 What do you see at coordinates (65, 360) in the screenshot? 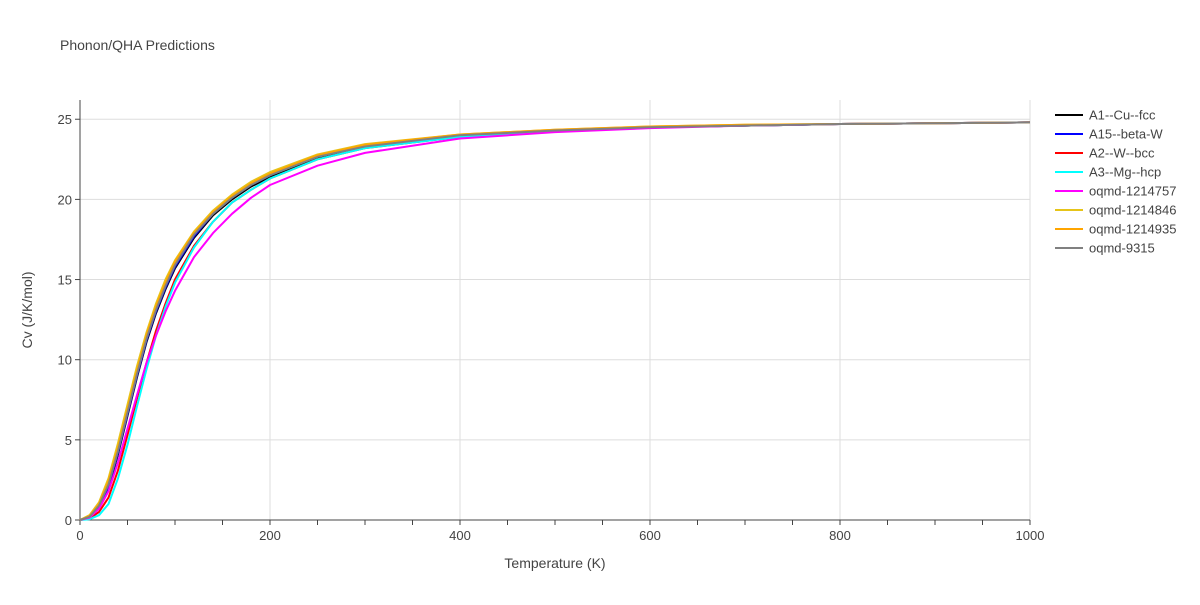
I see `y-tick-label: 10` at bounding box center [65, 360].